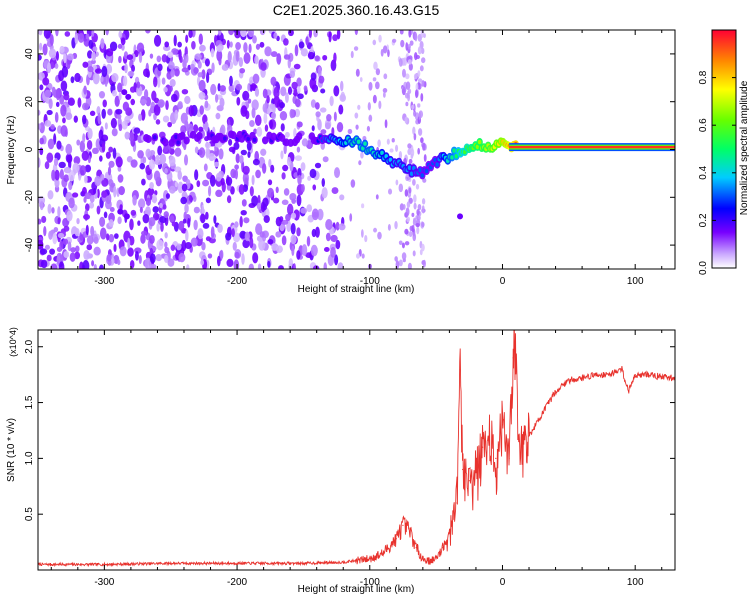 Image resolution: width=750 pixels, height=600 pixels. I want to click on spectrogram-ylabel: Frequency (Hz), so click(11, 150).